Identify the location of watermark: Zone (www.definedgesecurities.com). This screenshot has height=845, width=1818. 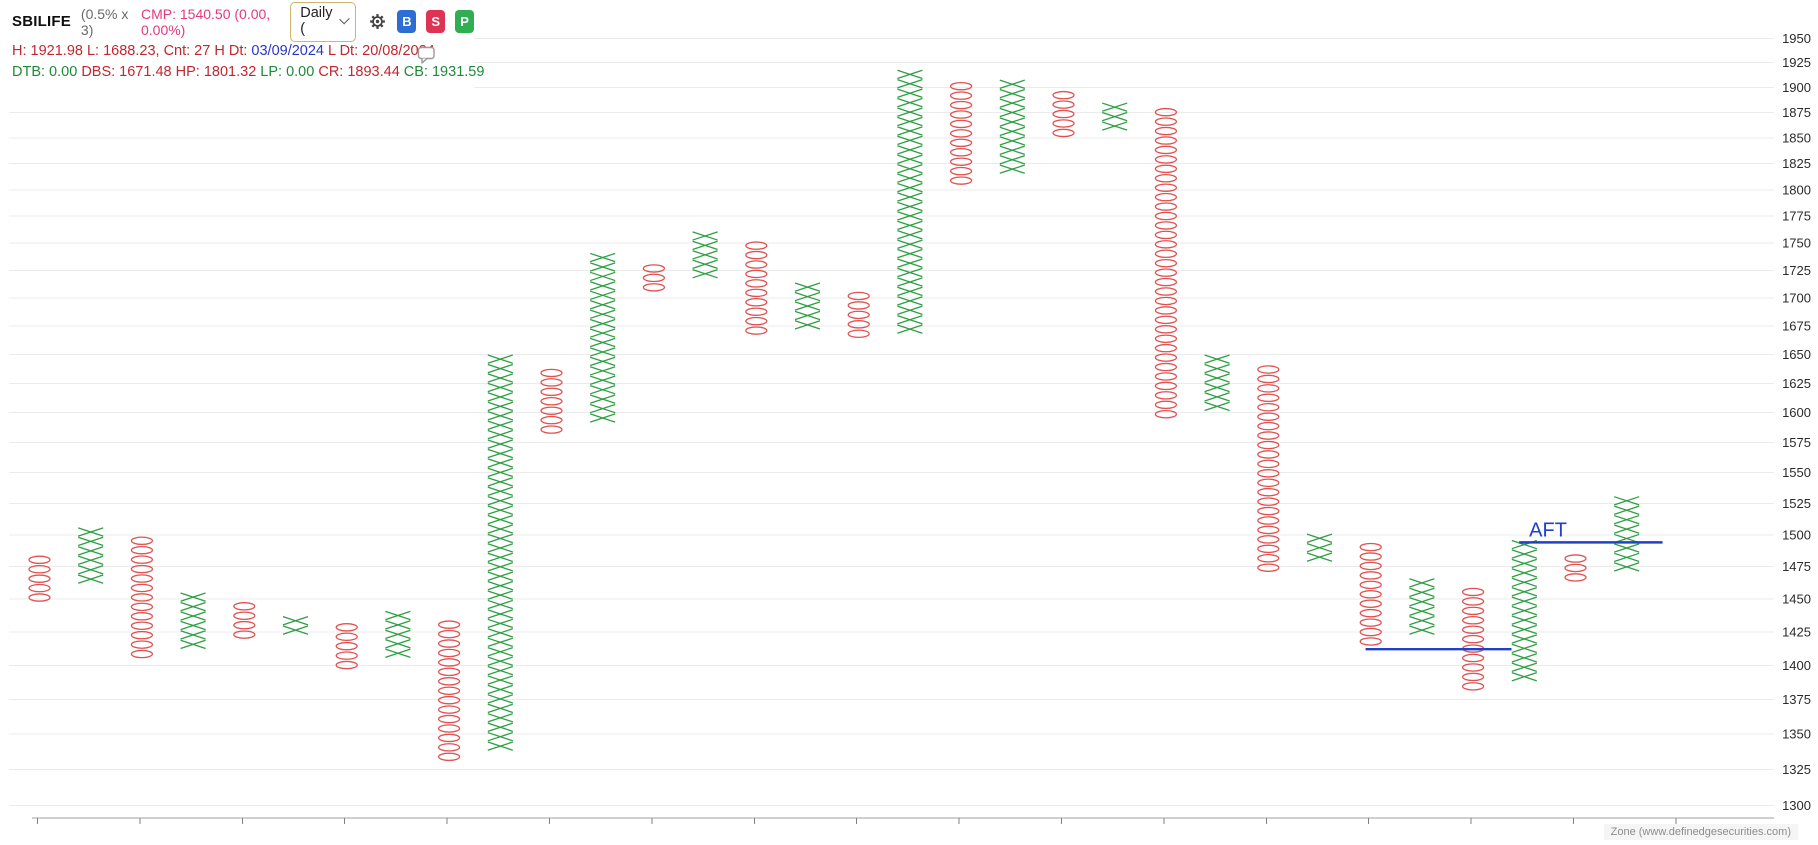
(1700, 832).